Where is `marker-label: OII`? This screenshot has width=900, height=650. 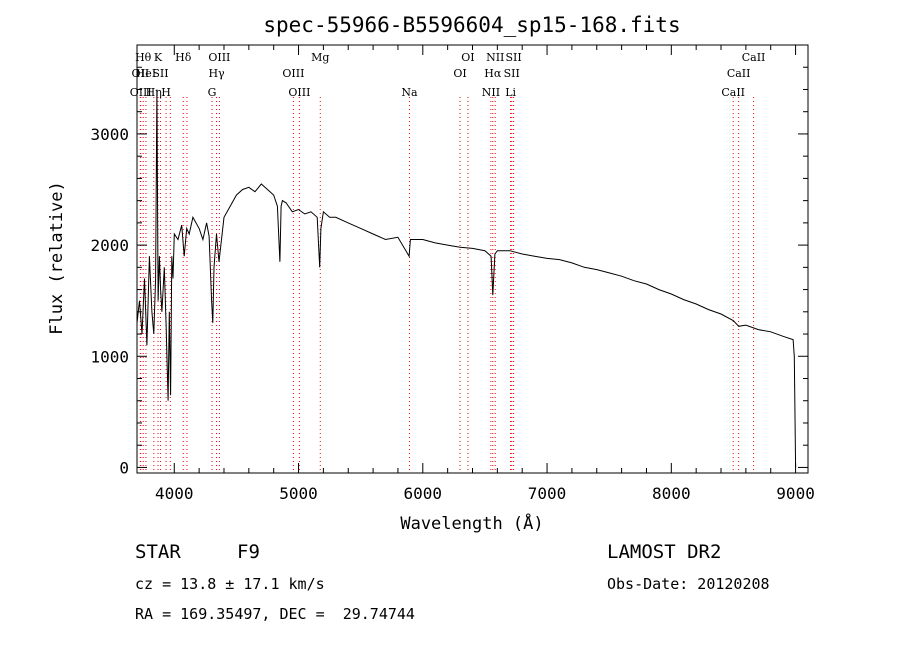 marker-label: OII is located at coordinates (140, 73).